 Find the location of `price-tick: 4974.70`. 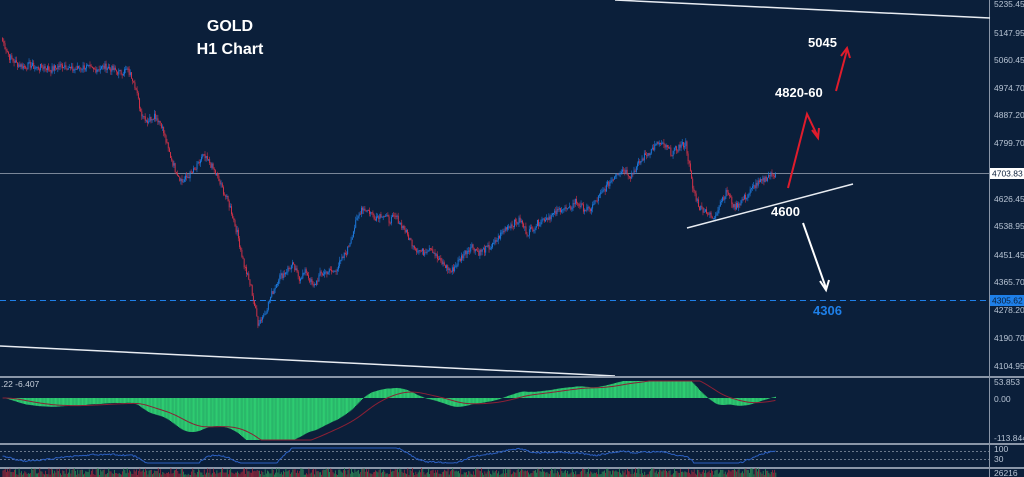

price-tick: 4974.70 is located at coordinates (1009, 88).